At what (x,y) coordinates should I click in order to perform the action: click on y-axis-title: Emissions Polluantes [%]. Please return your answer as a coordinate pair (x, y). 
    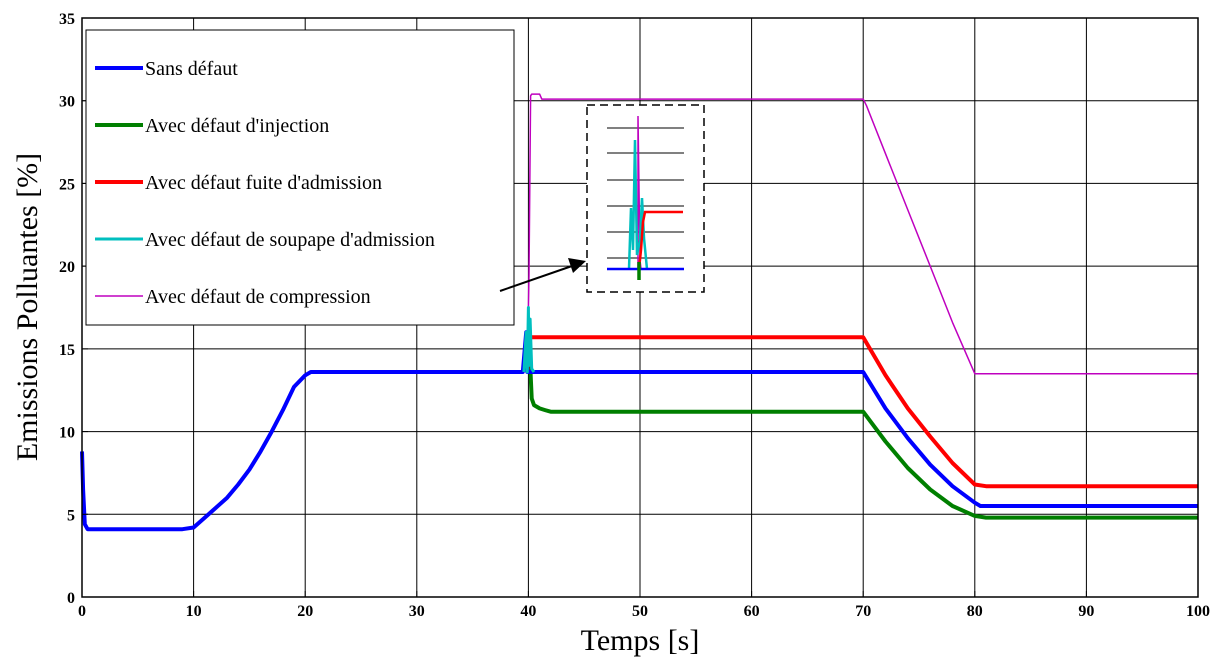
    Looking at the image, I should click on (27, 307).